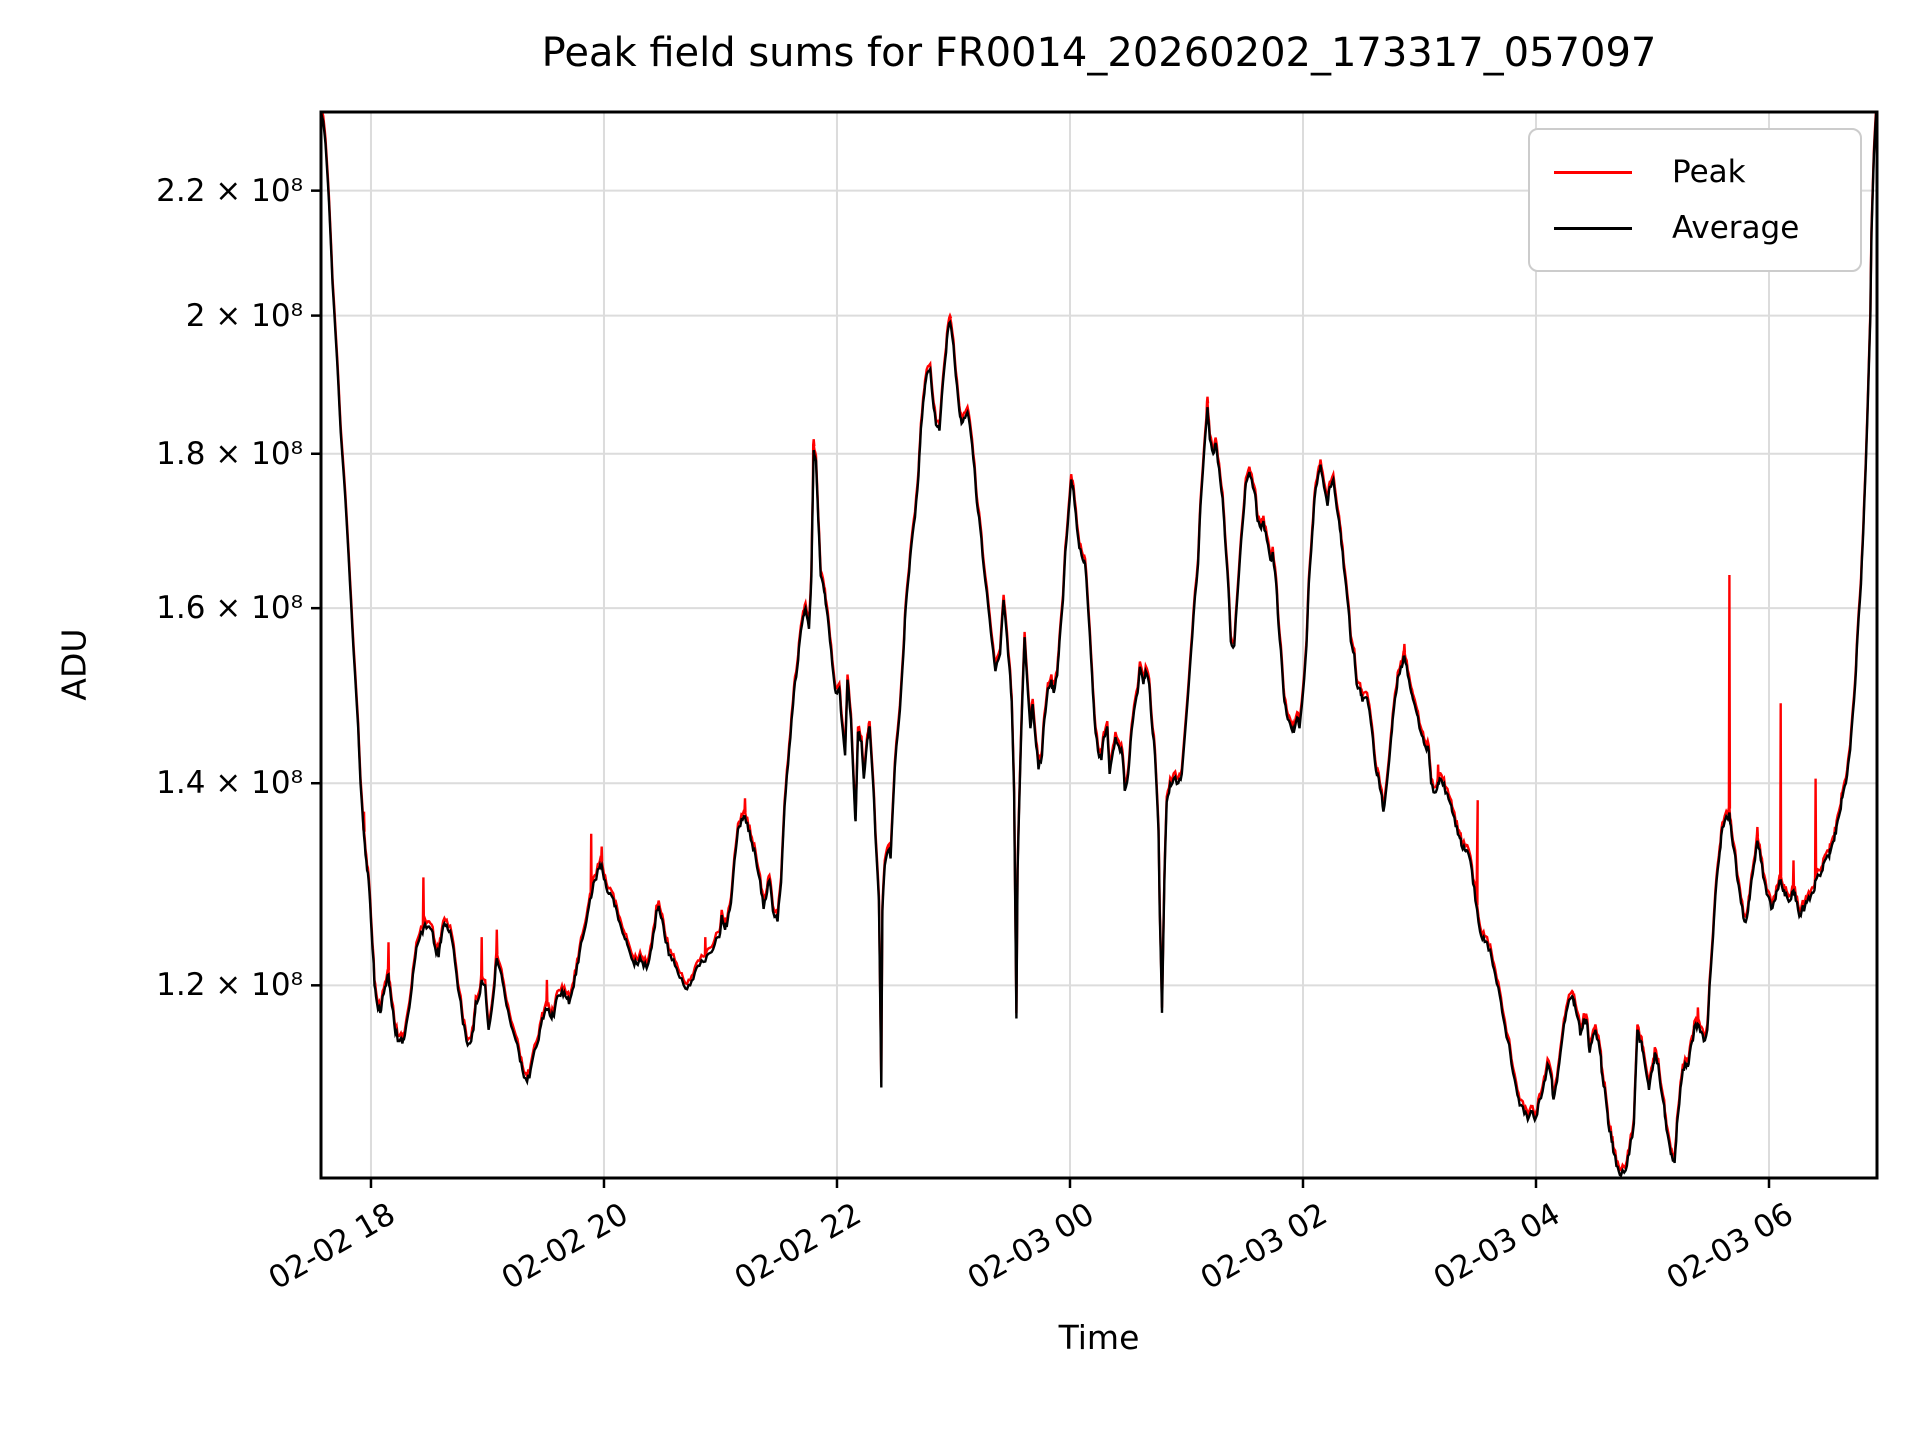  I want to click on y-tick-label: 1.4 × 10⁸, so click(229, 783).